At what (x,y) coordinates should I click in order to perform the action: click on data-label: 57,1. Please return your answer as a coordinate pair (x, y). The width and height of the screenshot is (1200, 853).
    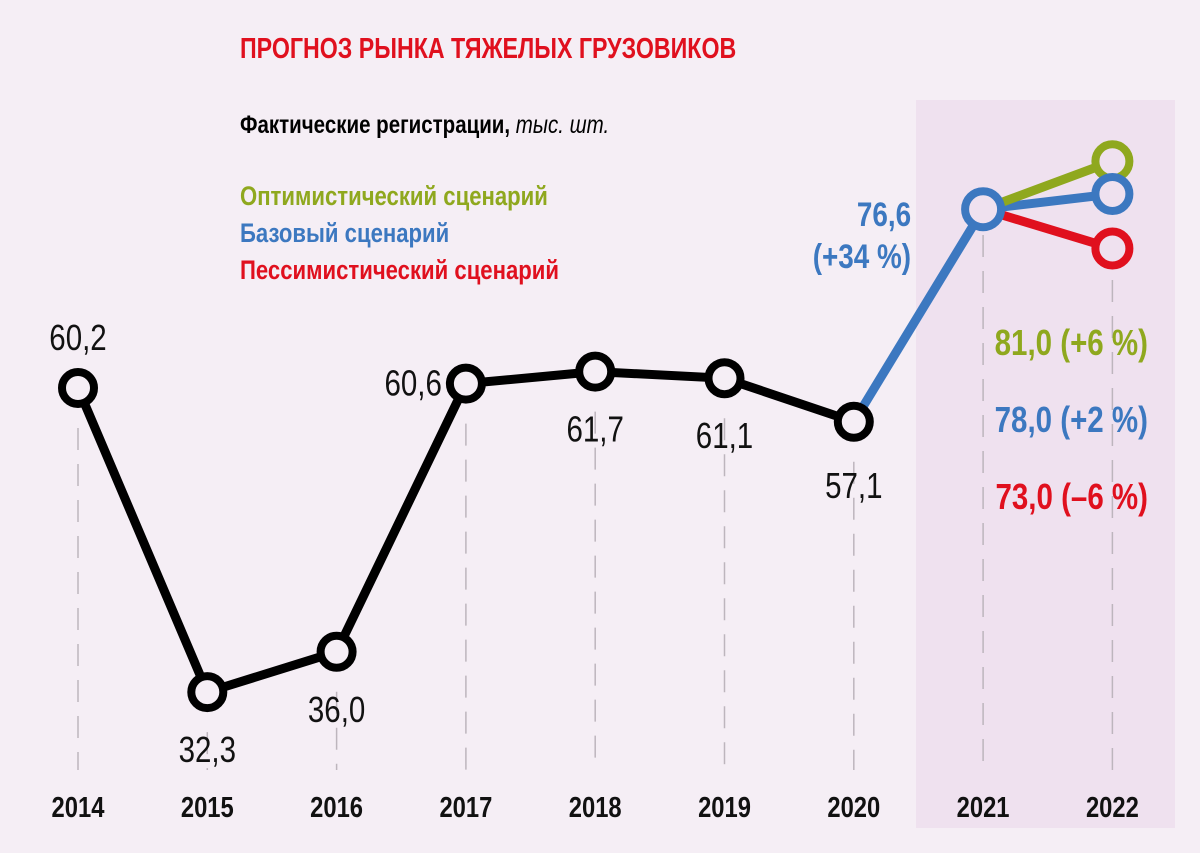
    Looking at the image, I should click on (853, 485).